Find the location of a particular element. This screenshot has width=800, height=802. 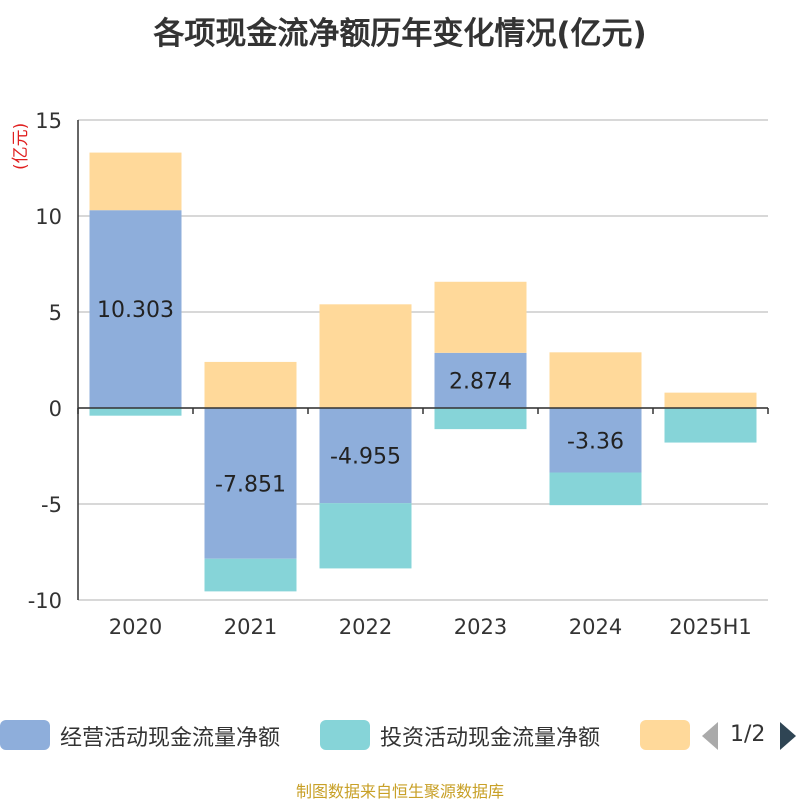

x-tick-label: 2023 is located at coordinates (480, 627).